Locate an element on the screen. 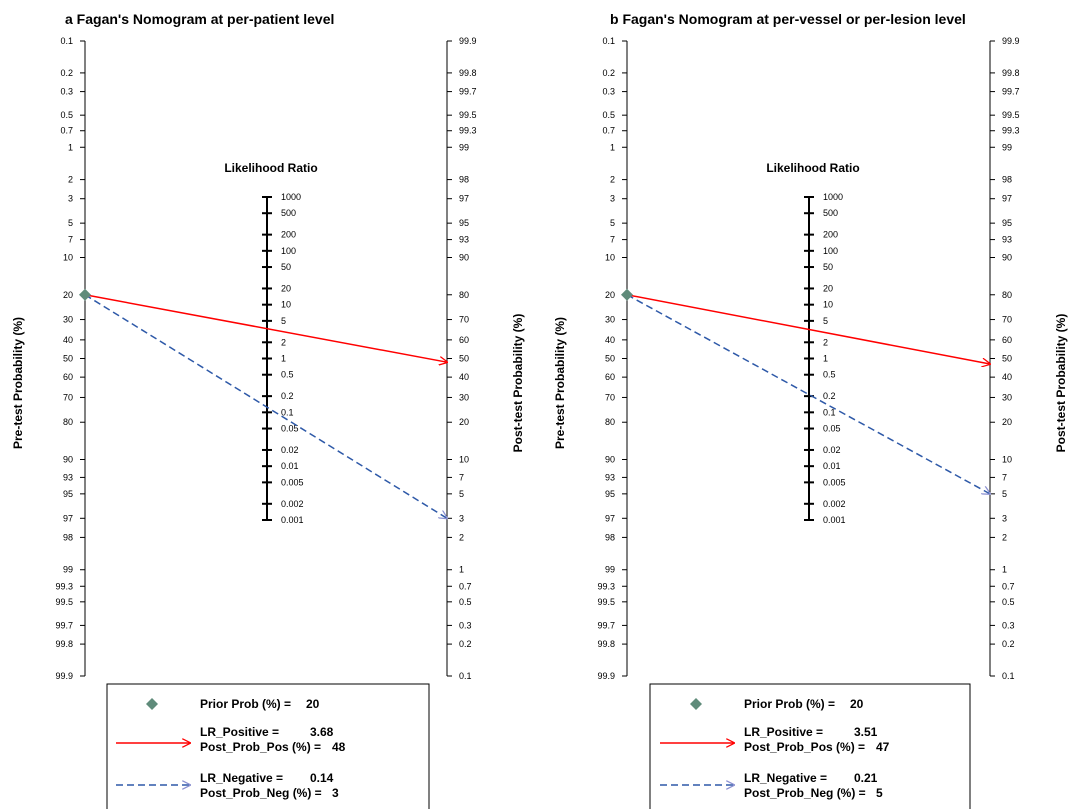  pre-test-tick-label: 2 is located at coordinates (612, 180).